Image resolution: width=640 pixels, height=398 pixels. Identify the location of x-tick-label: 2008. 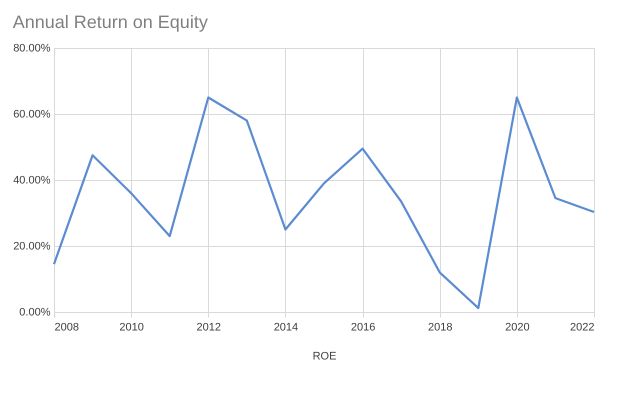
(66, 328).